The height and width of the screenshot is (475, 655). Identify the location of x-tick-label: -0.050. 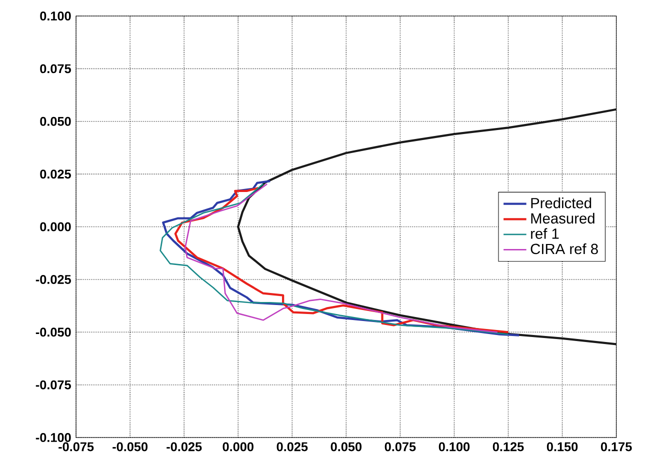
(130, 447).